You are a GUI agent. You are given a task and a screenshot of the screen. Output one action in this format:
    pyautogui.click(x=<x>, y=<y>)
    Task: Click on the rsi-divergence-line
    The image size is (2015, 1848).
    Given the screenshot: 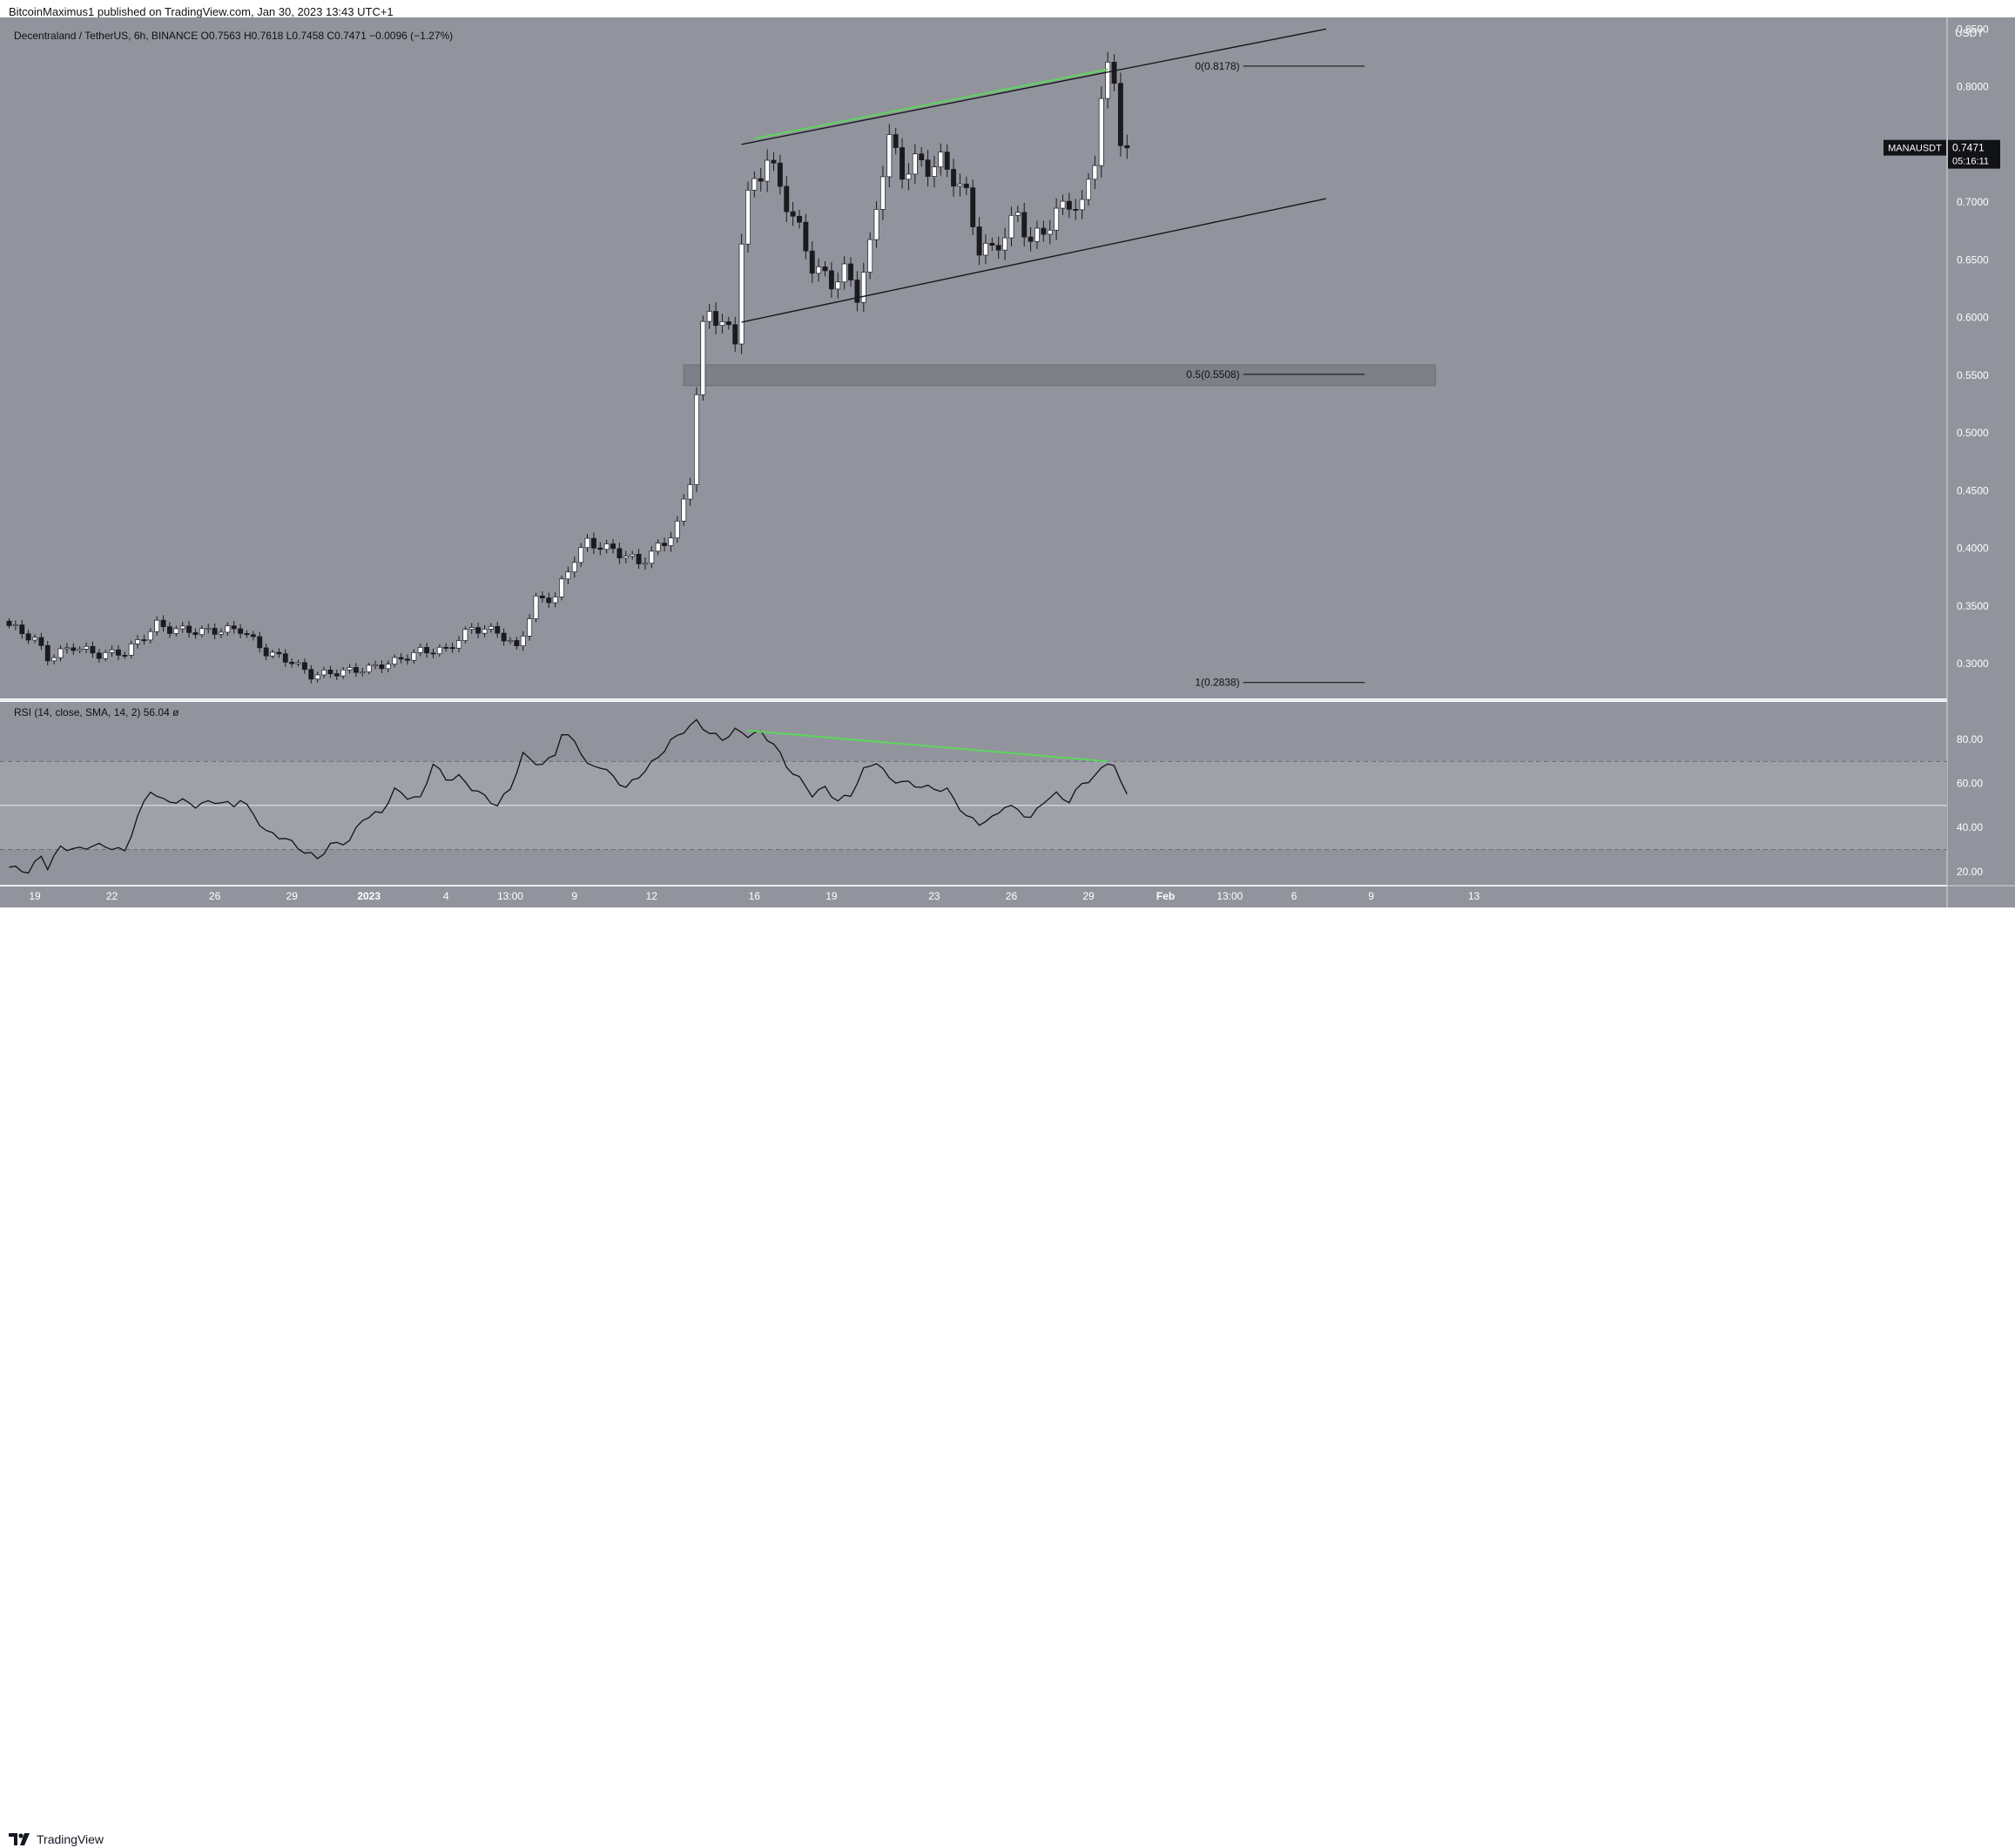 What is the action you would take?
    pyautogui.click(x=928, y=746)
    